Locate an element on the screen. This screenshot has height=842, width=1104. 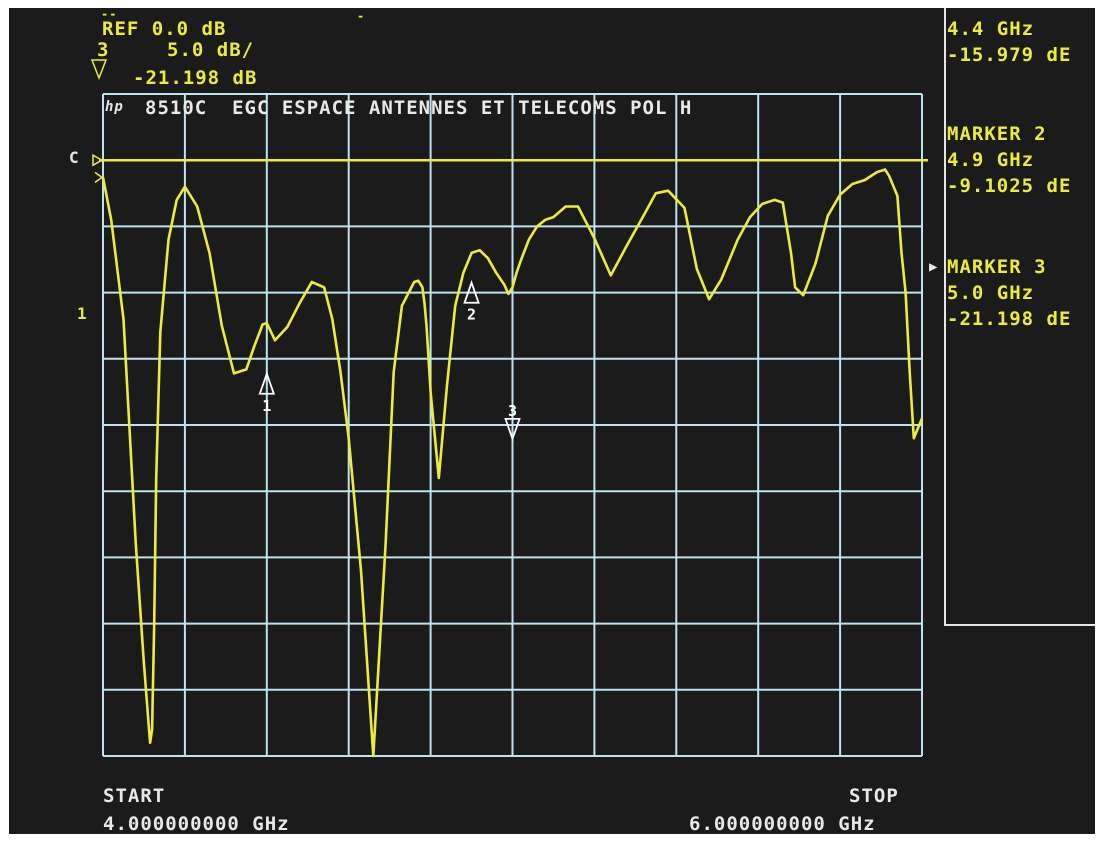
scale-readout: 5.0 dB/ is located at coordinates (211, 50).